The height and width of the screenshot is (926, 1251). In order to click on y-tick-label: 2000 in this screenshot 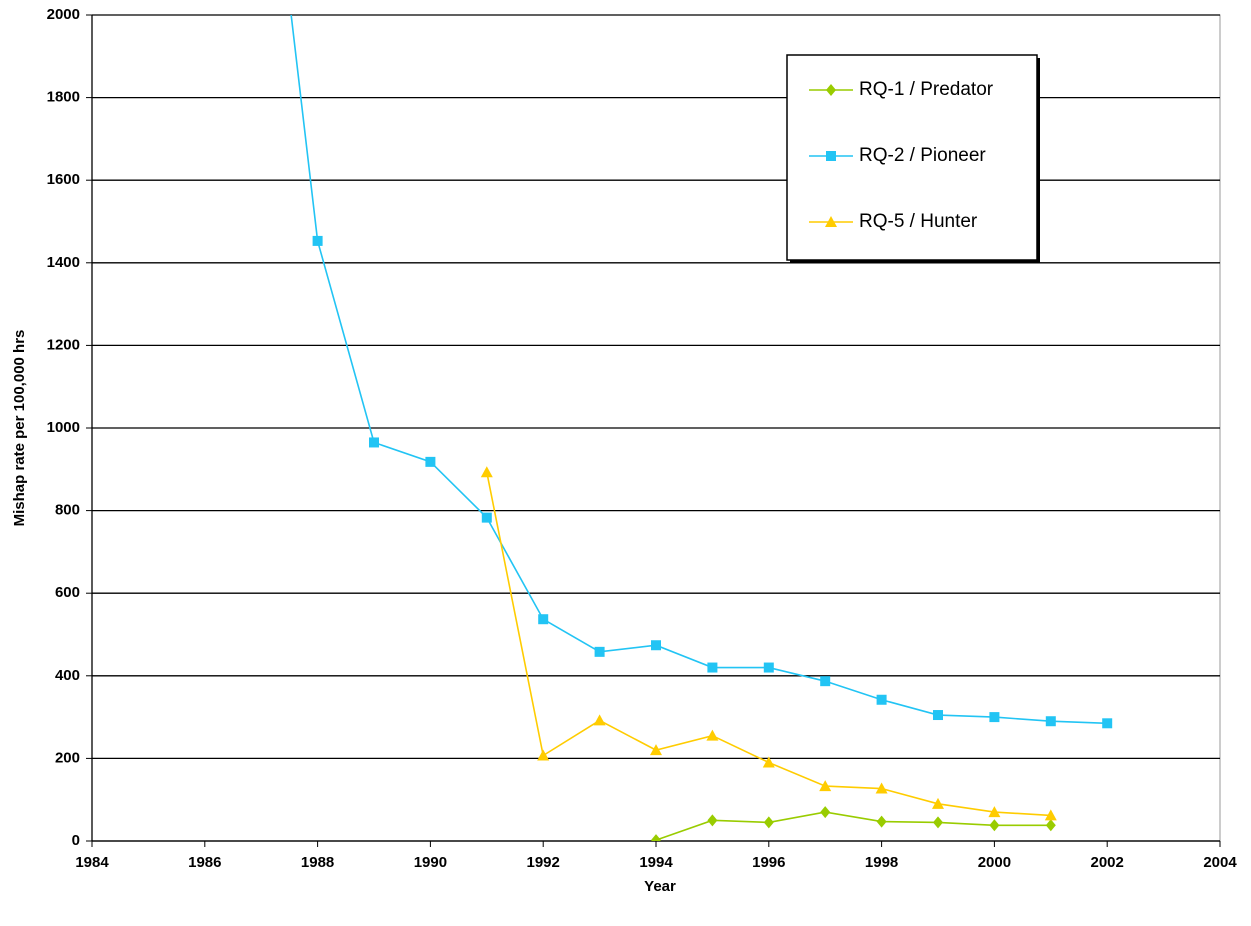, I will do `click(63, 14)`.